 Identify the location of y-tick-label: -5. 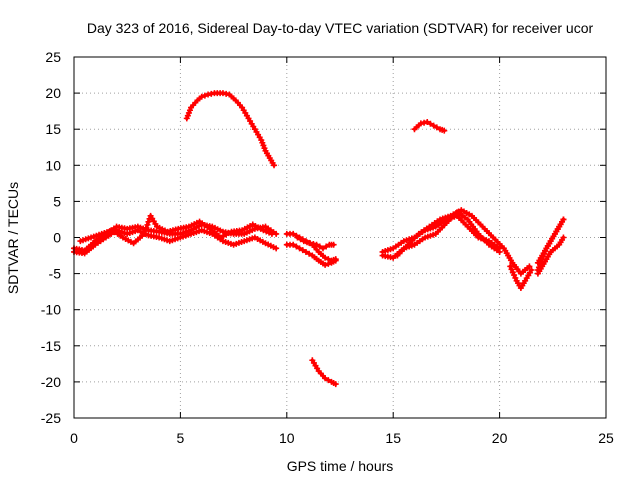
(55, 274).